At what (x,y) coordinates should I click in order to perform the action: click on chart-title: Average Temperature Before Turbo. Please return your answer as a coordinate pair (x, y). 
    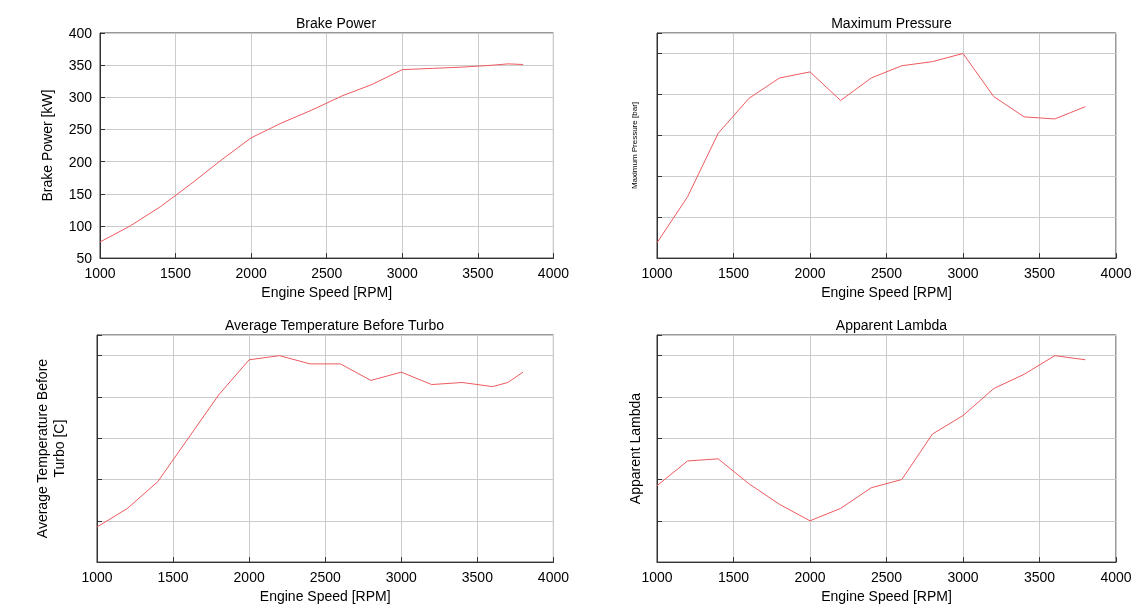
    Looking at the image, I should click on (335, 325).